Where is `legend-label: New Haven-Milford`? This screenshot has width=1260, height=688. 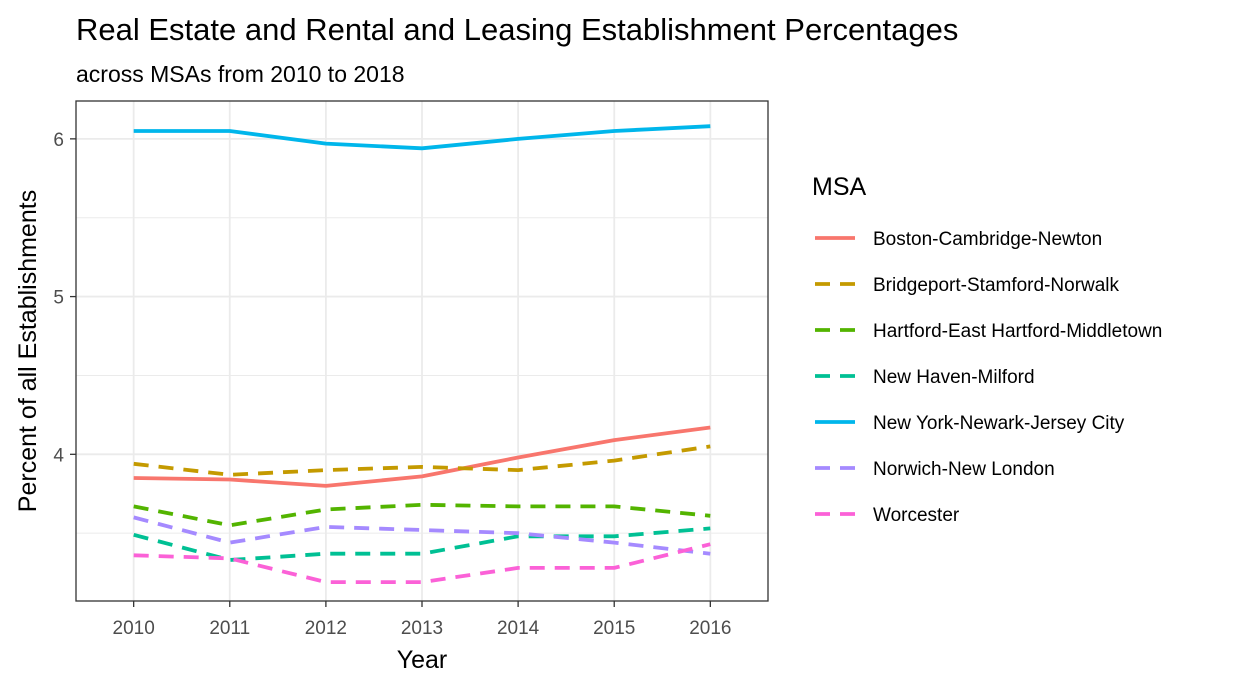 legend-label: New Haven-Milford is located at coordinates (954, 377).